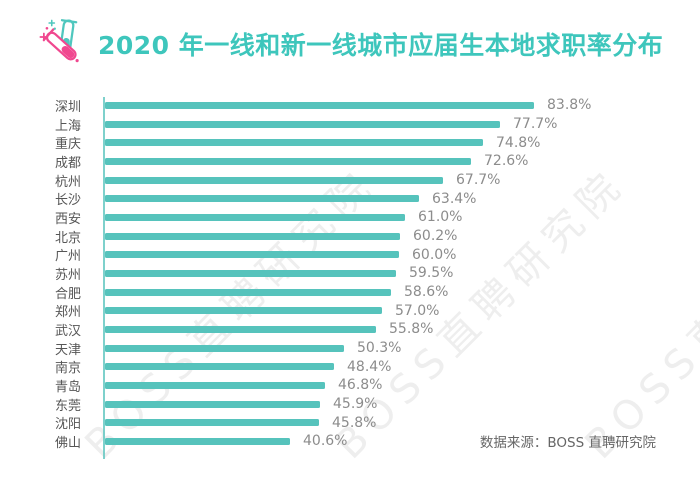 The width and height of the screenshot is (700, 478). What do you see at coordinates (402, 441) in the screenshot?
I see `bar-track: 40.6%` at bounding box center [402, 441].